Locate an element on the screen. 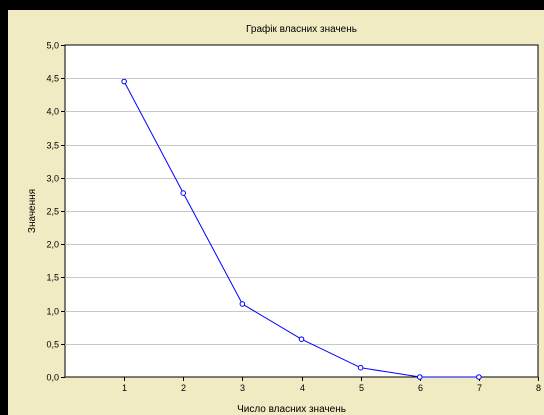 The image size is (544, 415). y-axis-label: Значення is located at coordinates (32, 211).